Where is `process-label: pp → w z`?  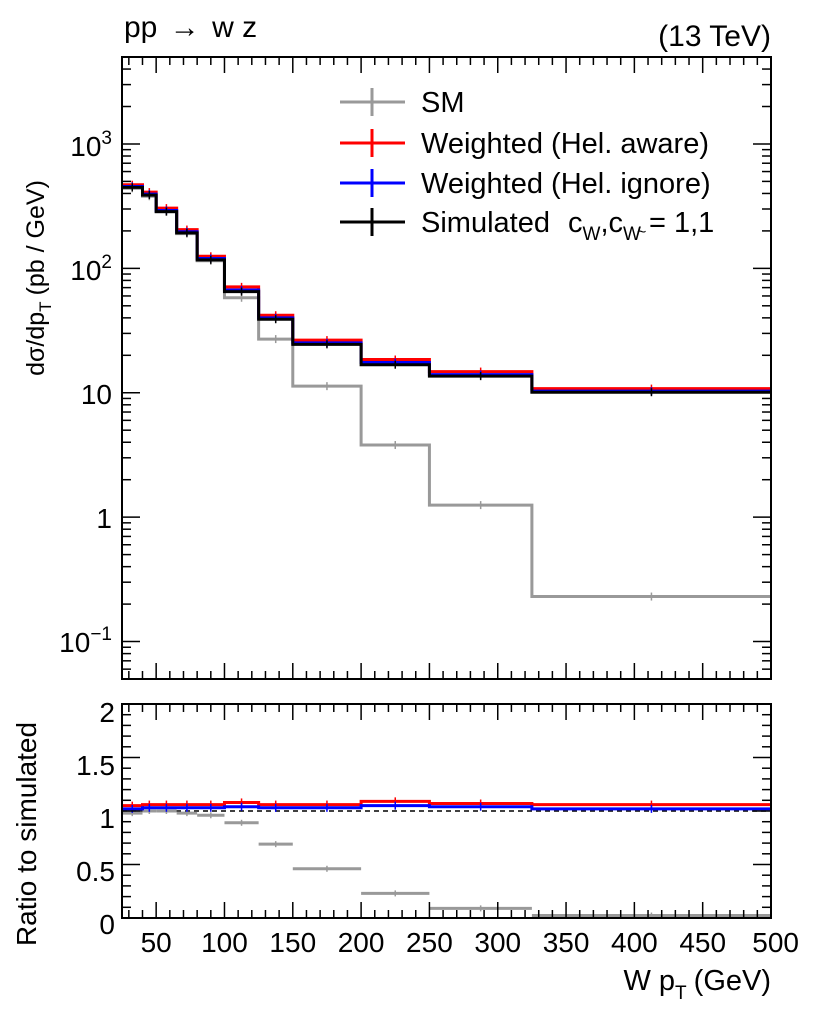
process-label: pp → w z is located at coordinates (190, 27).